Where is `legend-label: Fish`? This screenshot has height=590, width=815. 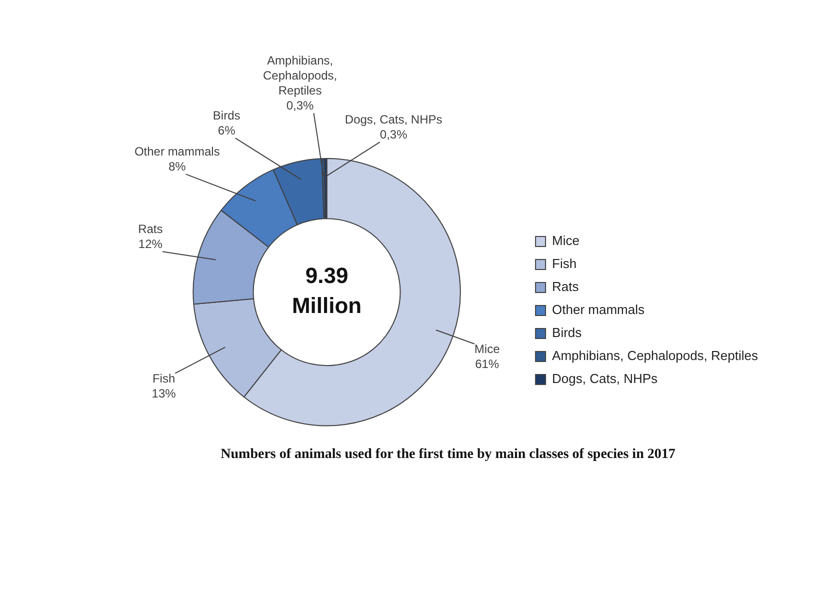
legend-label: Fish is located at coordinates (564, 264).